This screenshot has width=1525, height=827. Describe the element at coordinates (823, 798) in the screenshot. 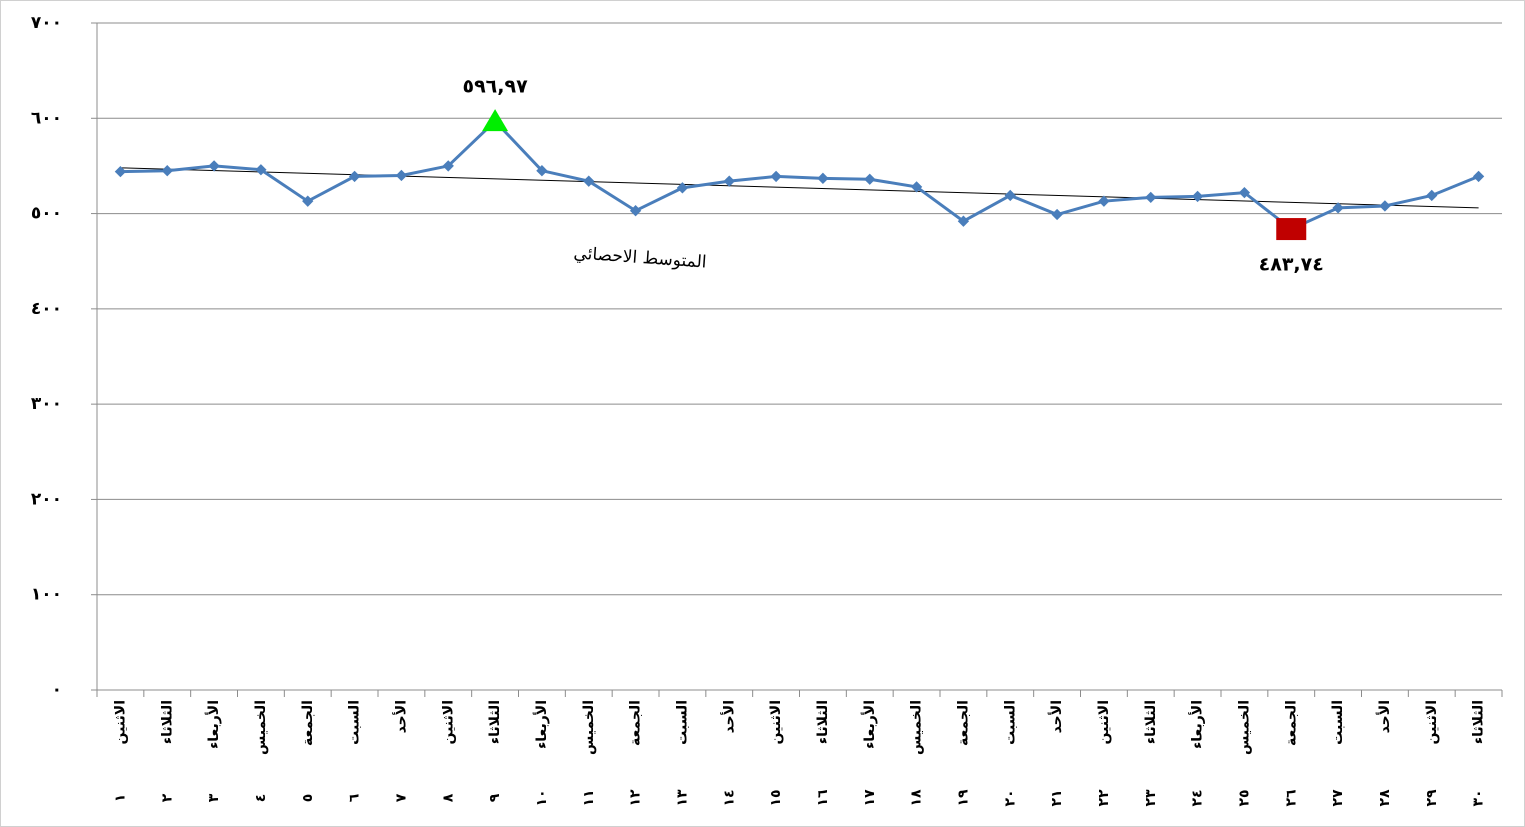

I see `x-tick-number: ١٦` at that location.